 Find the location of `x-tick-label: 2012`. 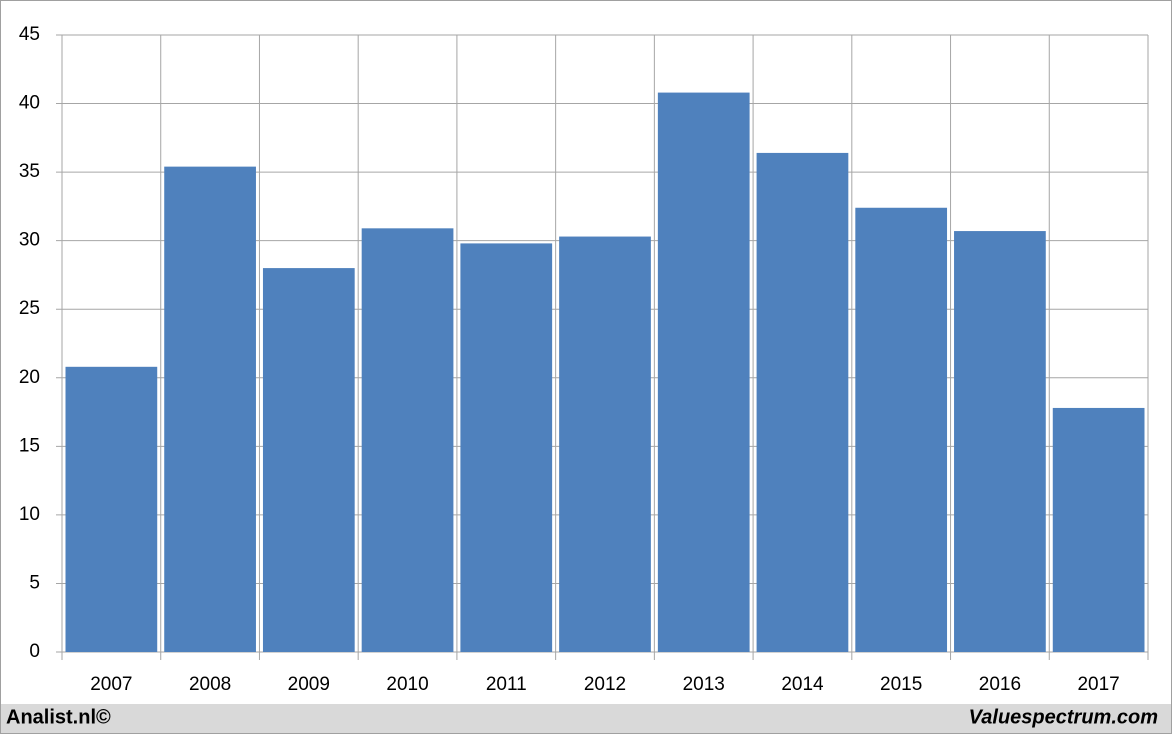

x-tick-label: 2012 is located at coordinates (605, 684).